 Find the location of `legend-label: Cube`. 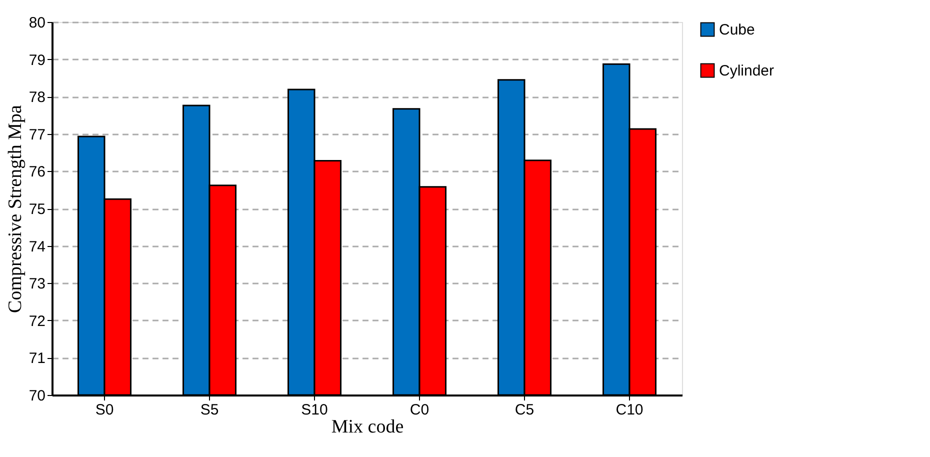

legend-label: Cube is located at coordinates (737, 30).